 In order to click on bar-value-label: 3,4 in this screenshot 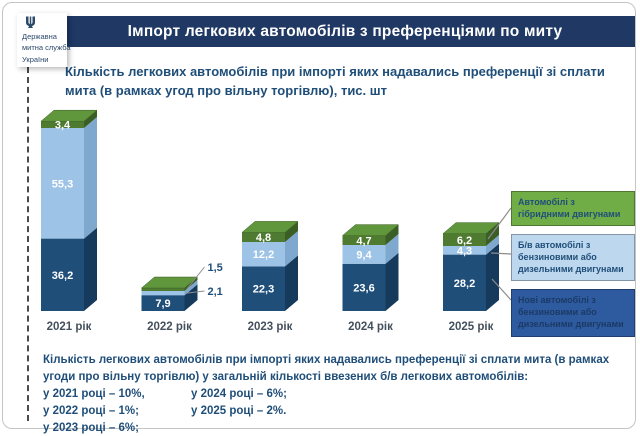, I will do `click(63, 126)`.